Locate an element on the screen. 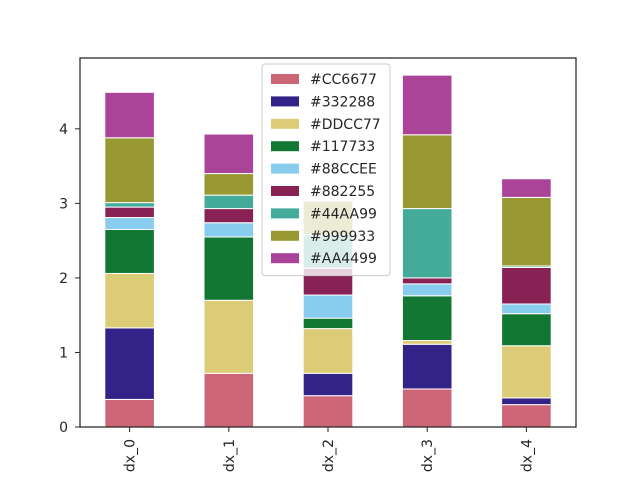 This screenshot has width=640, height=480. legend-label: #DDCC77 is located at coordinates (345, 125).